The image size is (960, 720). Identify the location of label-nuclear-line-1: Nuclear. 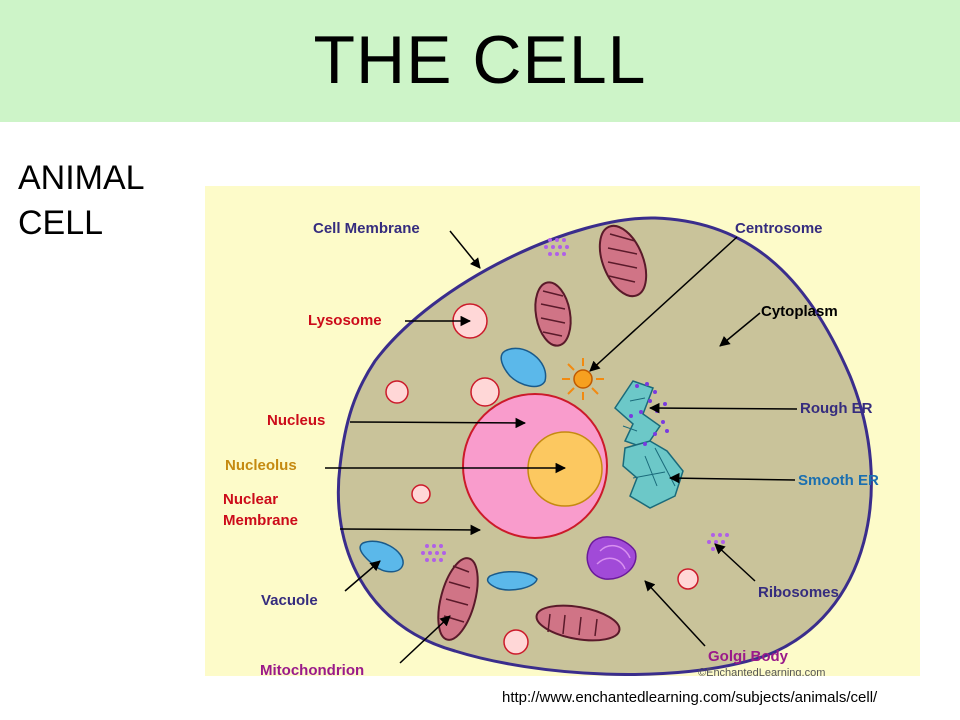
(250, 499).